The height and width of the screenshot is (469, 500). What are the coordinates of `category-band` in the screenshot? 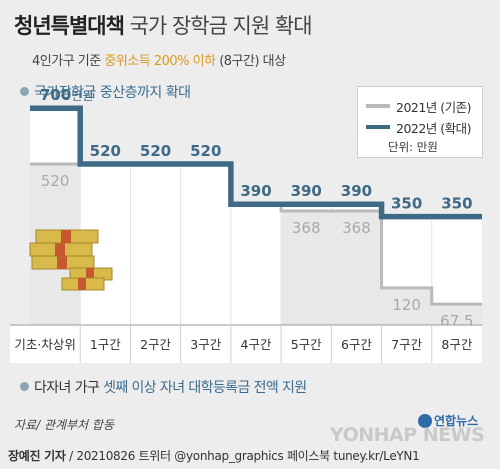 It's located at (246, 344).